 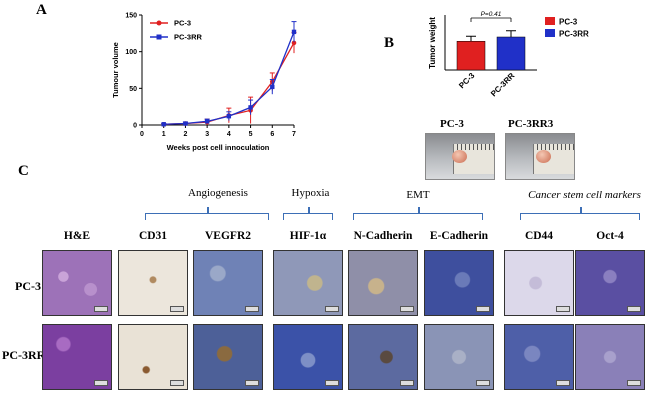 What do you see at coordinates (207, 213) in the screenshot?
I see `bracket-angiogenesis` at bounding box center [207, 213].